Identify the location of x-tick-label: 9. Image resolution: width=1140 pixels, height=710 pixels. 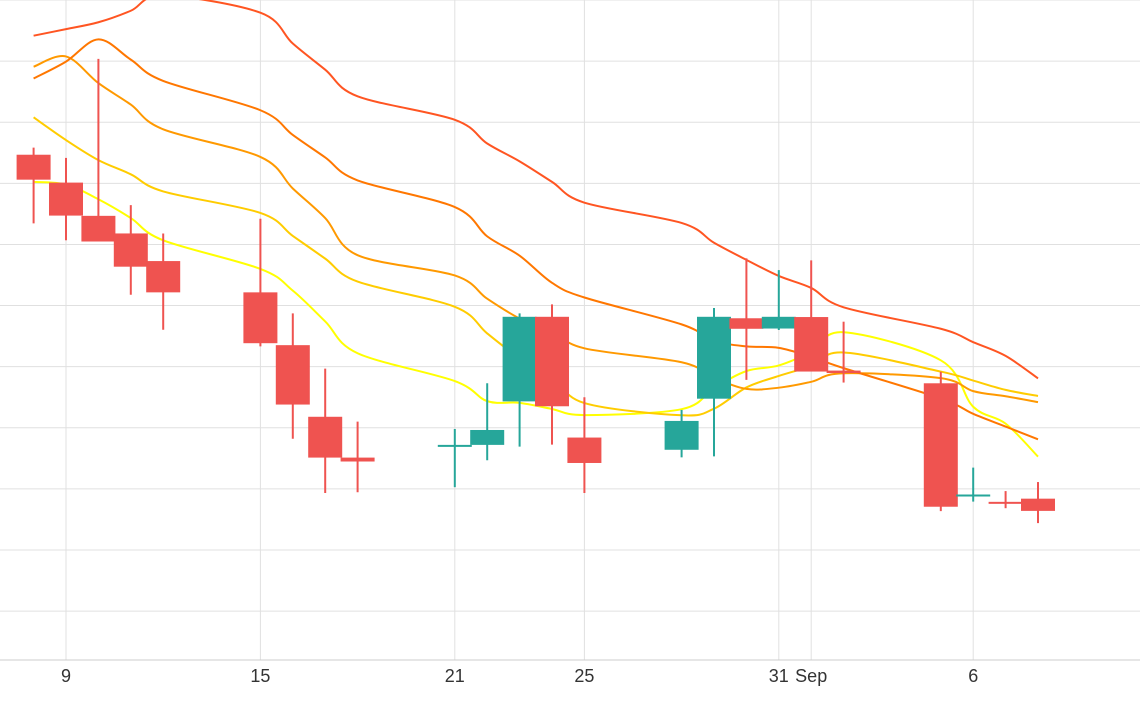
(66, 676).